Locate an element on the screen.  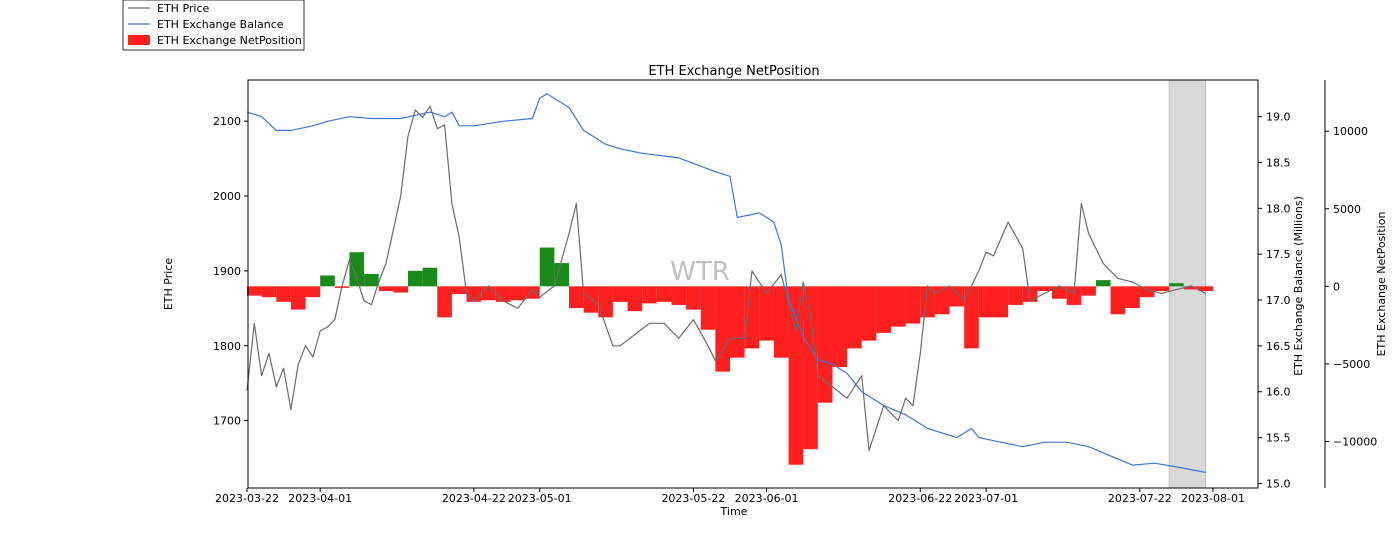
price-tick-label: 2100 is located at coordinates (227, 121).